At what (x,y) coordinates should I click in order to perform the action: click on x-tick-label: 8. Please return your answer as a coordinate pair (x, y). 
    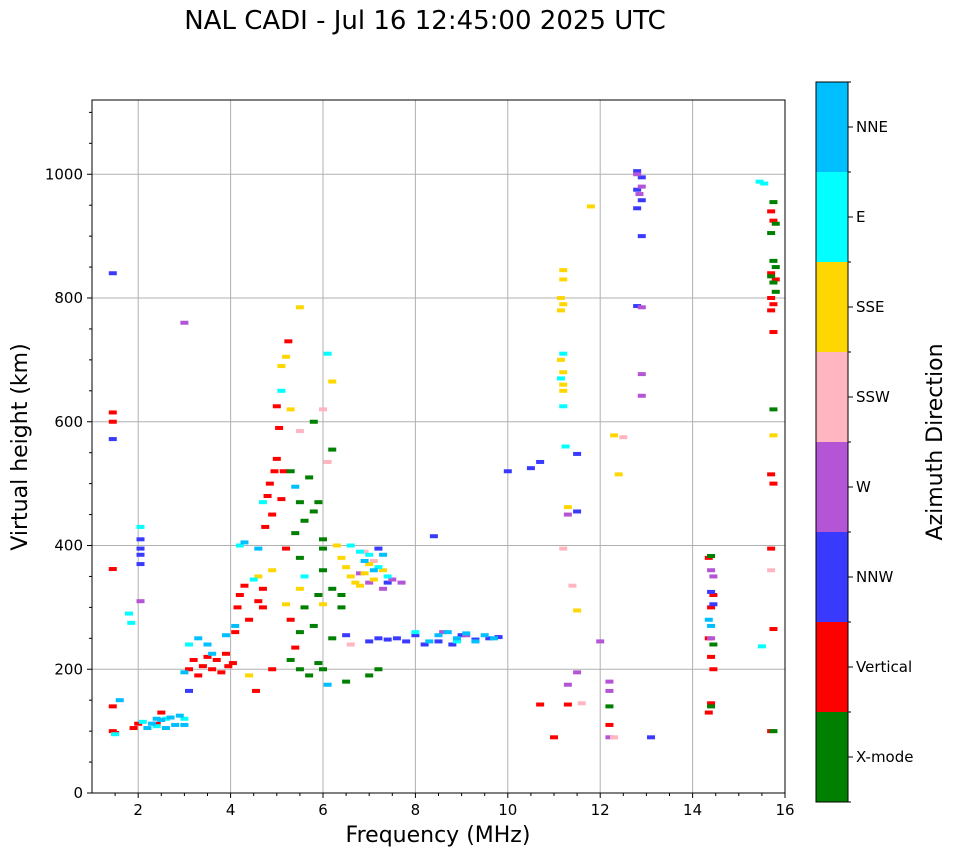
    Looking at the image, I should click on (416, 810).